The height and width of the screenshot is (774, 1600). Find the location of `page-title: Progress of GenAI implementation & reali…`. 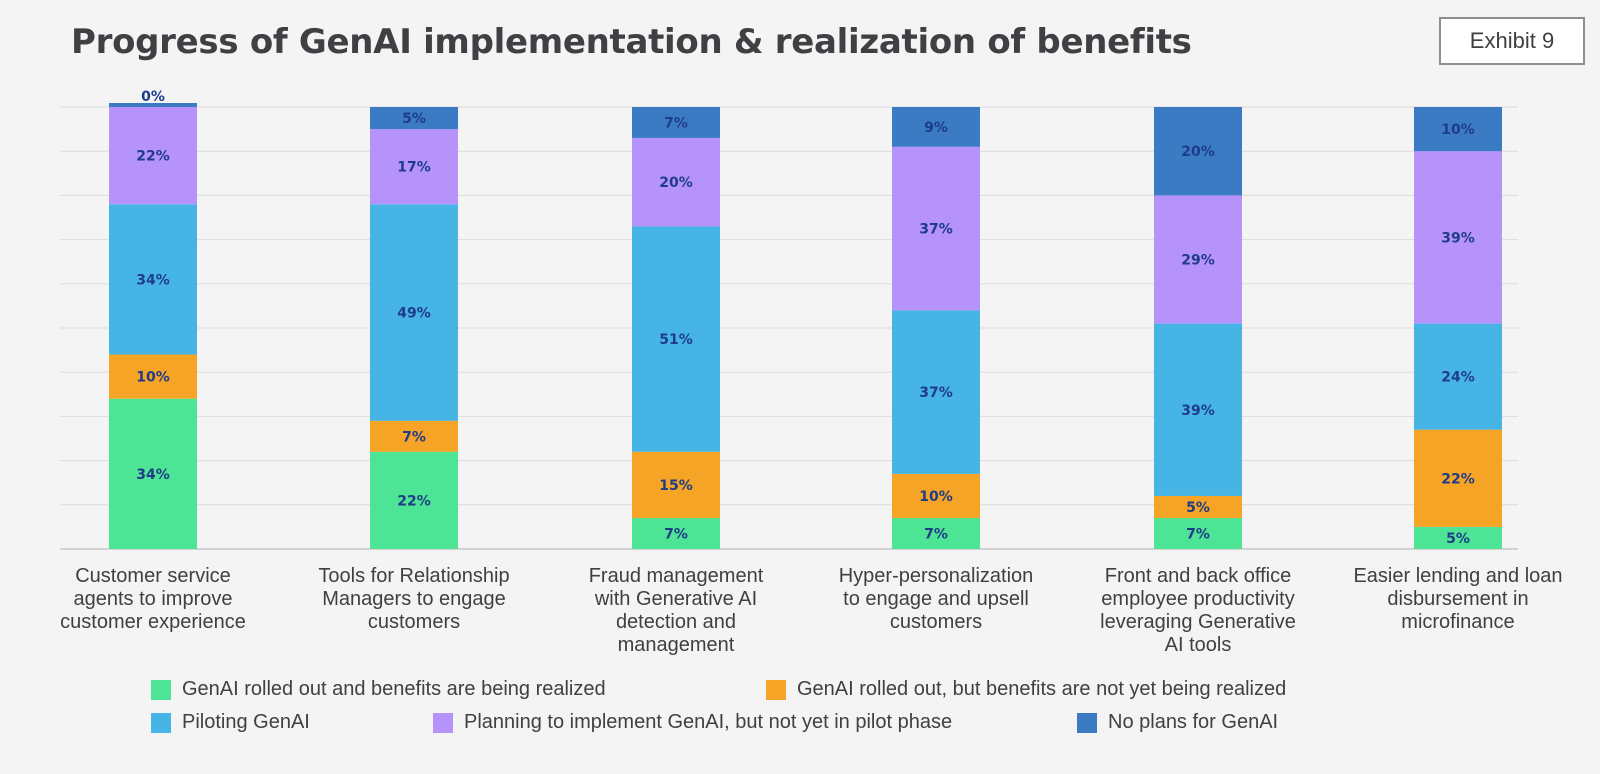

page-title: Progress of GenAI implementation & reali… is located at coordinates (631, 42).